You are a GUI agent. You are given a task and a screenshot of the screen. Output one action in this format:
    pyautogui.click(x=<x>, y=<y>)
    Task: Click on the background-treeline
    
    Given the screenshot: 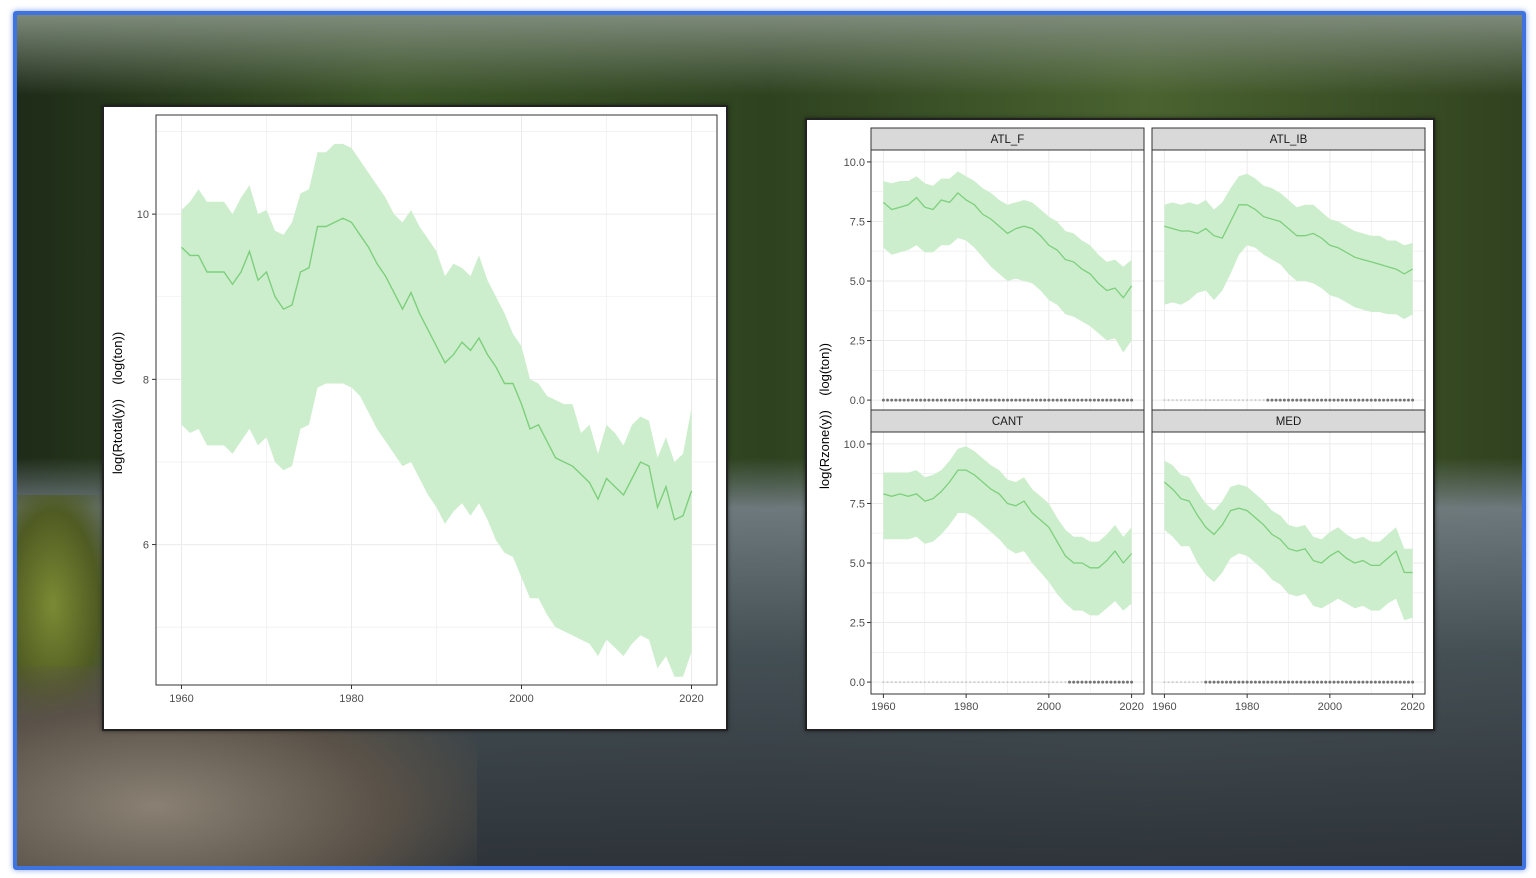 What is the action you would take?
    pyautogui.click(x=769, y=55)
    